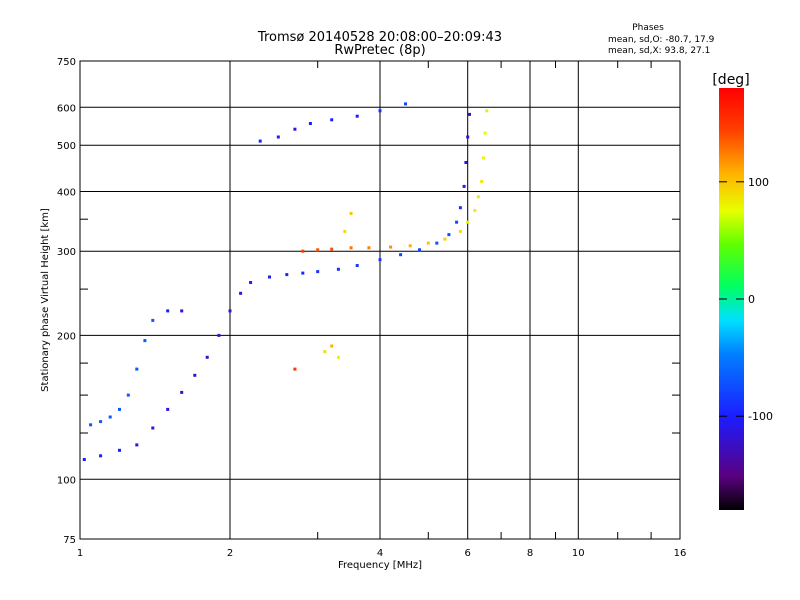 Image resolution: width=800 pixels, height=600 pixels. Describe the element at coordinates (379, 50) in the screenshot. I see `chart-subtitle: RwPretec (8p)` at that location.